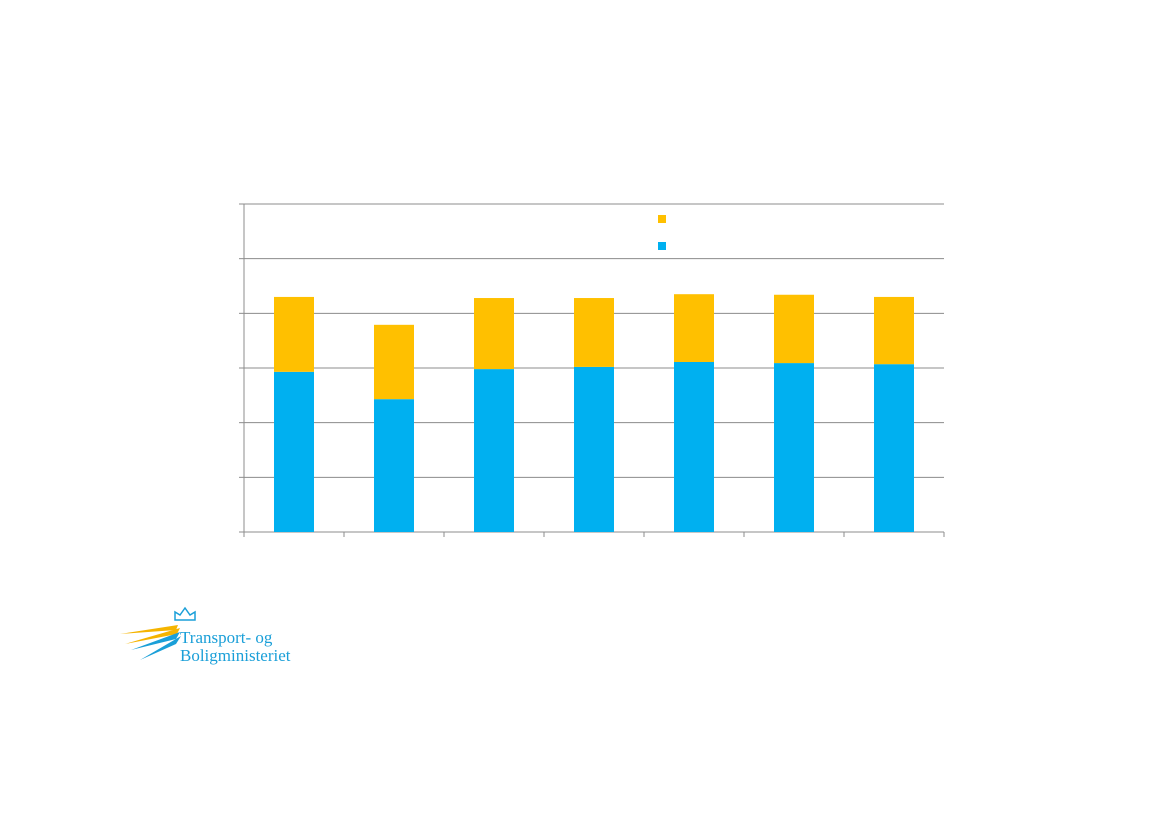 The height and width of the screenshot is (827, 1169). Describe the element at coordinates (226, 637) in the screenshot. I see `logo-text: Transport- og` at that location.